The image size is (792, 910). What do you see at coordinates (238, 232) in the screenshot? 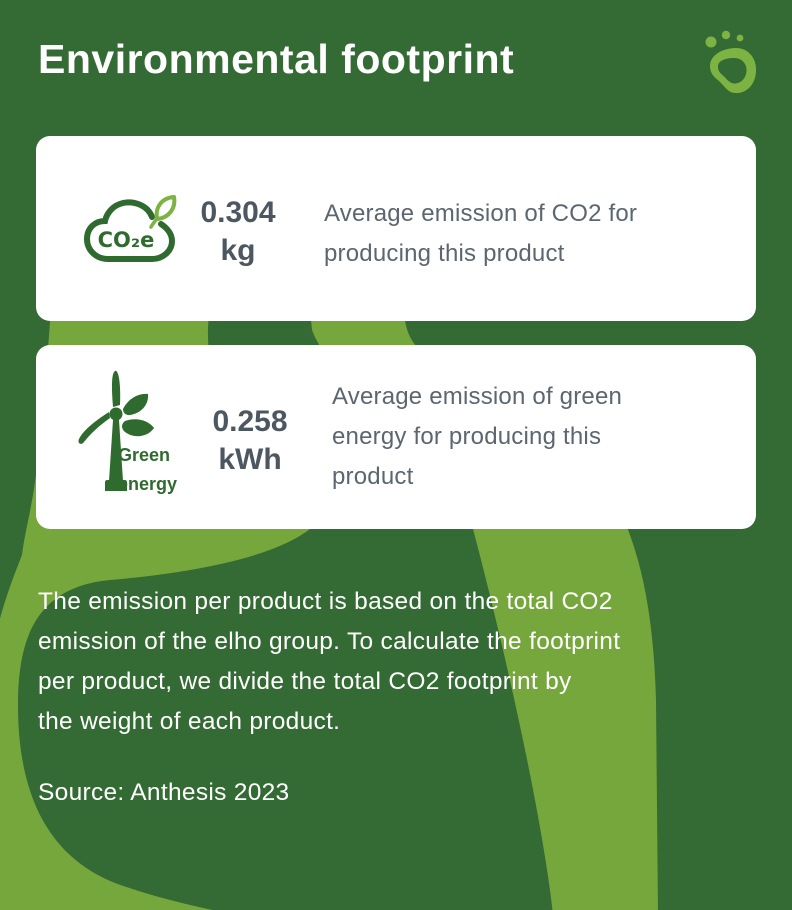
I see `co2-value-block: 0.304 kg` at bounding box center [238, 232].